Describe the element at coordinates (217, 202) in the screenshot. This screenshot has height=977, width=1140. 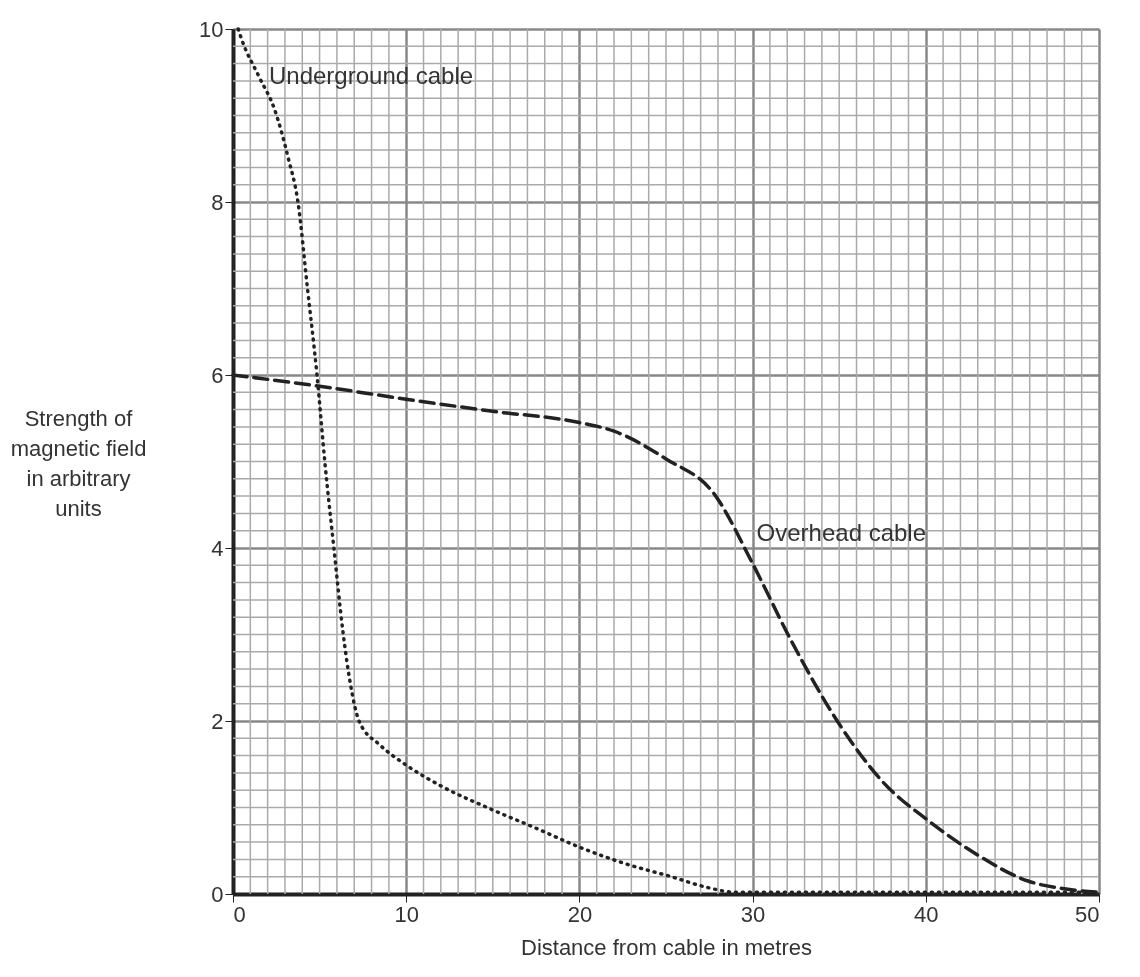
I see `y-tick-label: 8` at that location.